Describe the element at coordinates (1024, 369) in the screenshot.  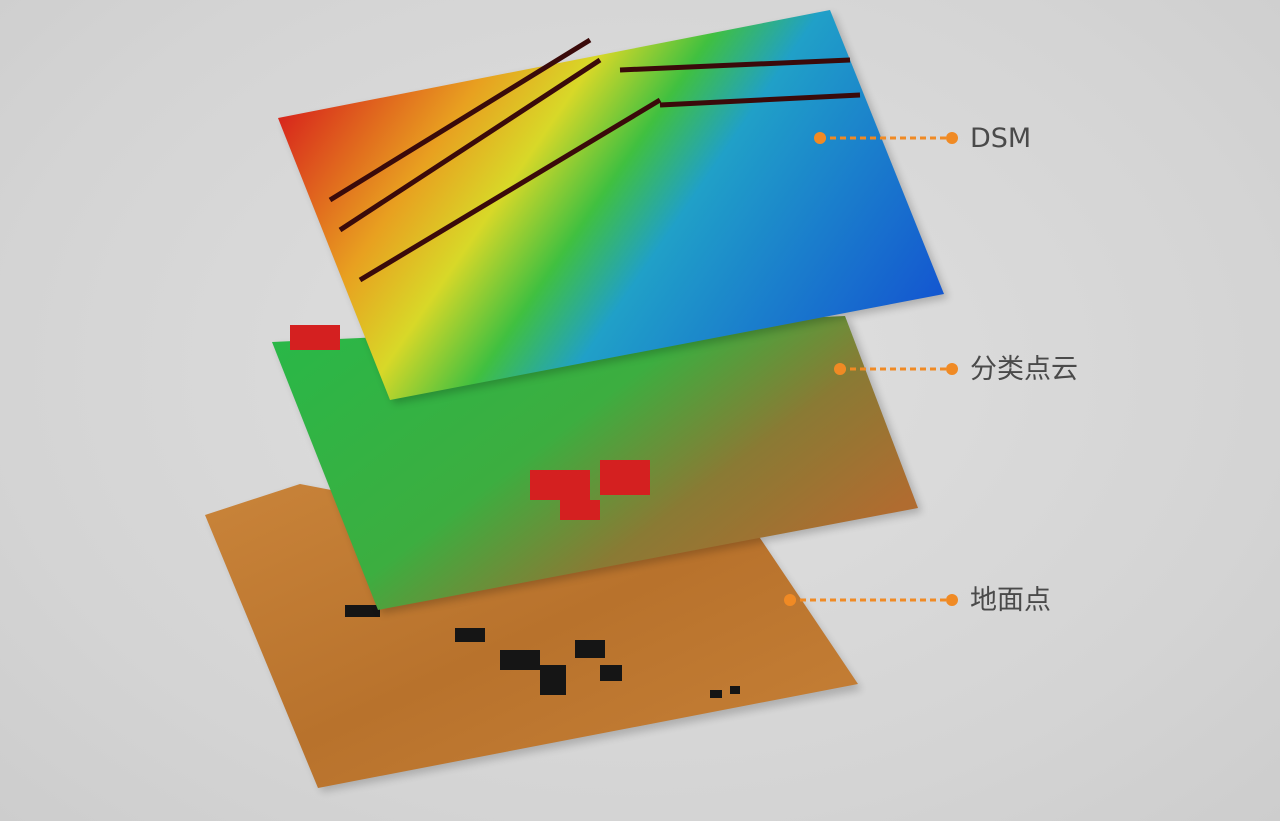
I see `classified-point-cloud-label: 分类点云` at that location.